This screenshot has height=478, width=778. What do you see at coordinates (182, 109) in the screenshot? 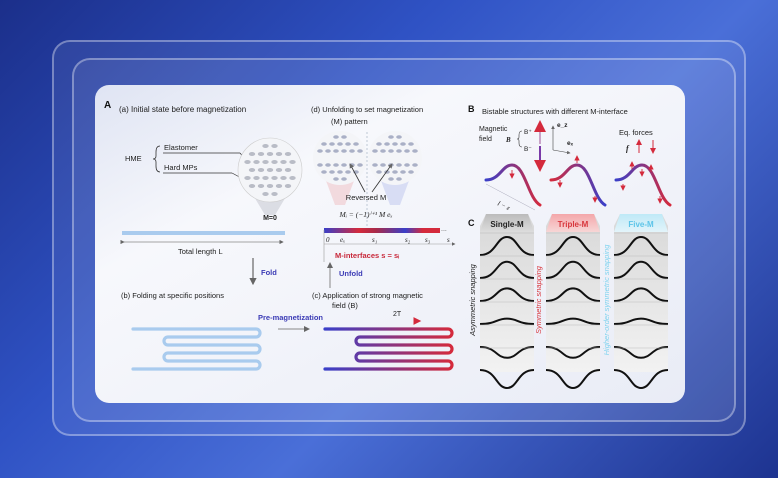
I see `step-a-title: (a) Initial state before magnetization` at bounding box center [182, 109].